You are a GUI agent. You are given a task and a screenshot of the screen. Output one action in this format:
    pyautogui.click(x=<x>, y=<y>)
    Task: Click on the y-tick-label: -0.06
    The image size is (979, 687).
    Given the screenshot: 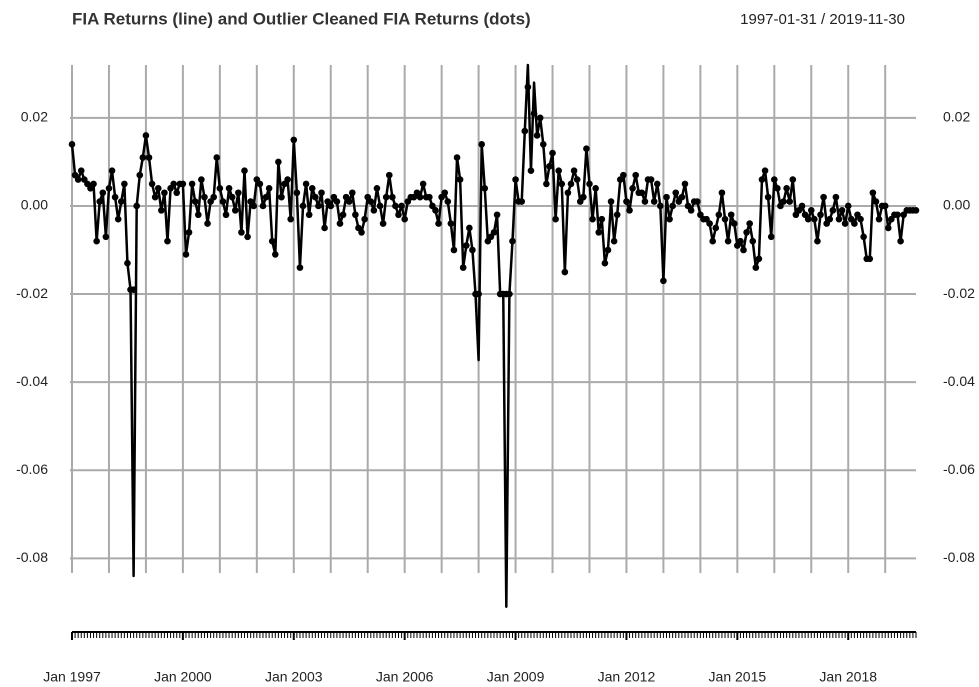 What is the action you would take?
    pyautogui.click(x=32, y=469)
    